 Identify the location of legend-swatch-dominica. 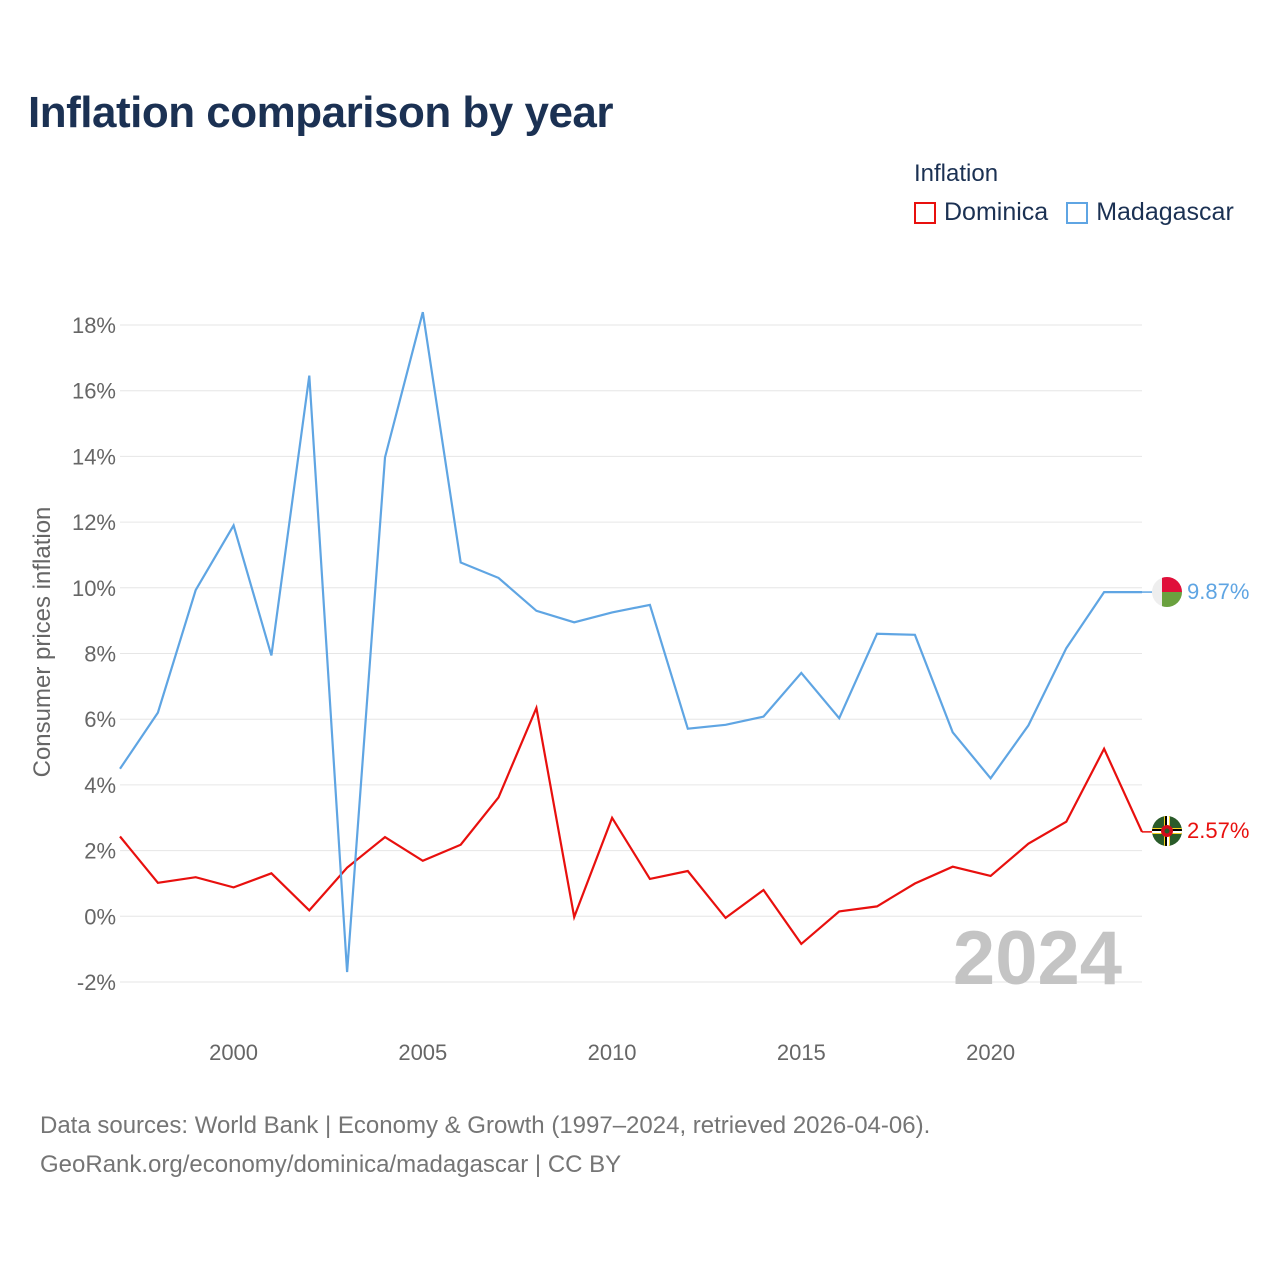
(925, 212).